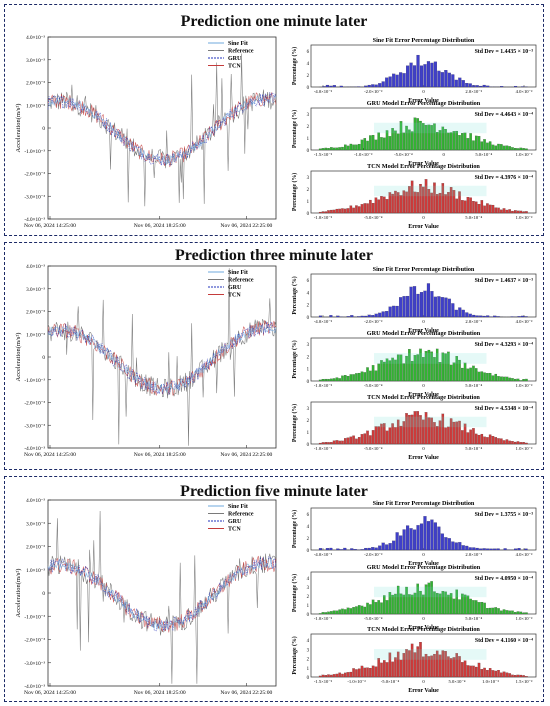  What do you see at coordinates (308, 306) in the screenshot?
I see `histogram-y-tick-label: 2` at bounding box center [308, 306].